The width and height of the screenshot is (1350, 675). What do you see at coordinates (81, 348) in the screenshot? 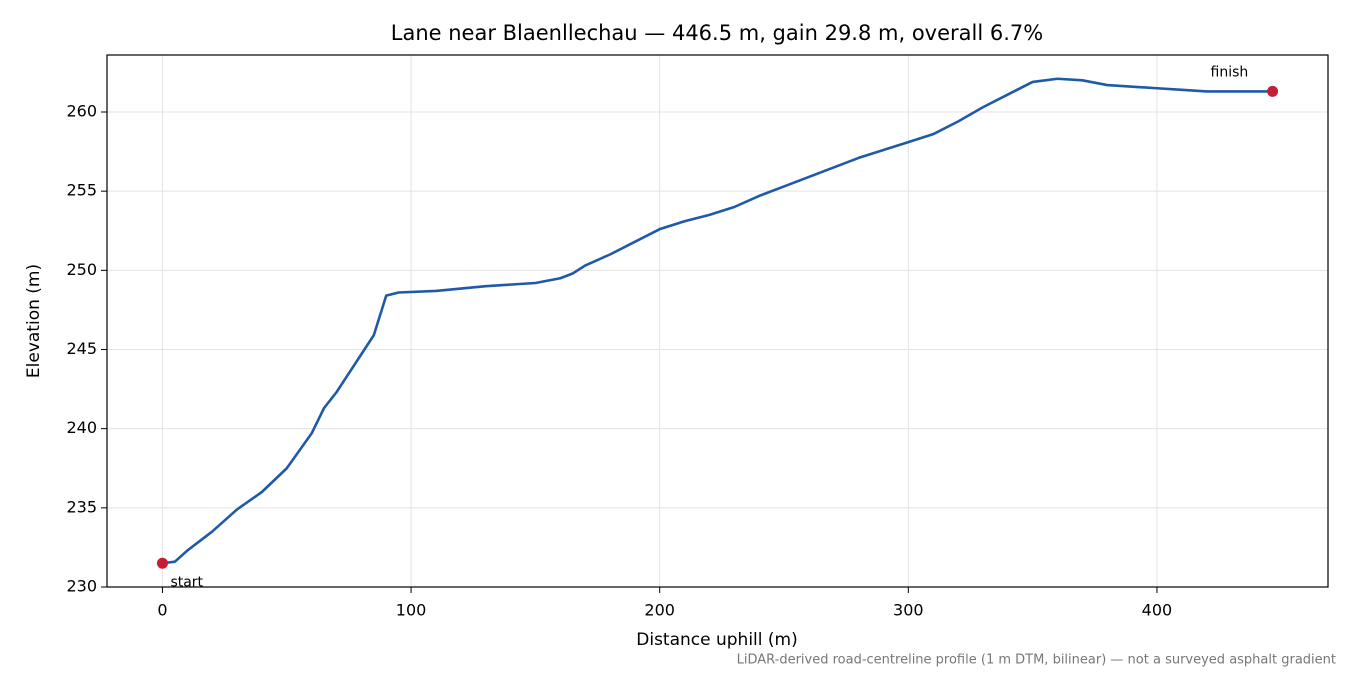
I see `y-tick-label: 245` at bounding box center [81, 348].